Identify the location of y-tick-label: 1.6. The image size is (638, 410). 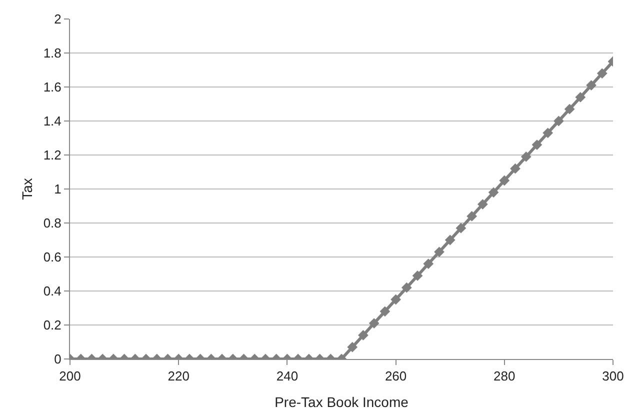
(52, 87).